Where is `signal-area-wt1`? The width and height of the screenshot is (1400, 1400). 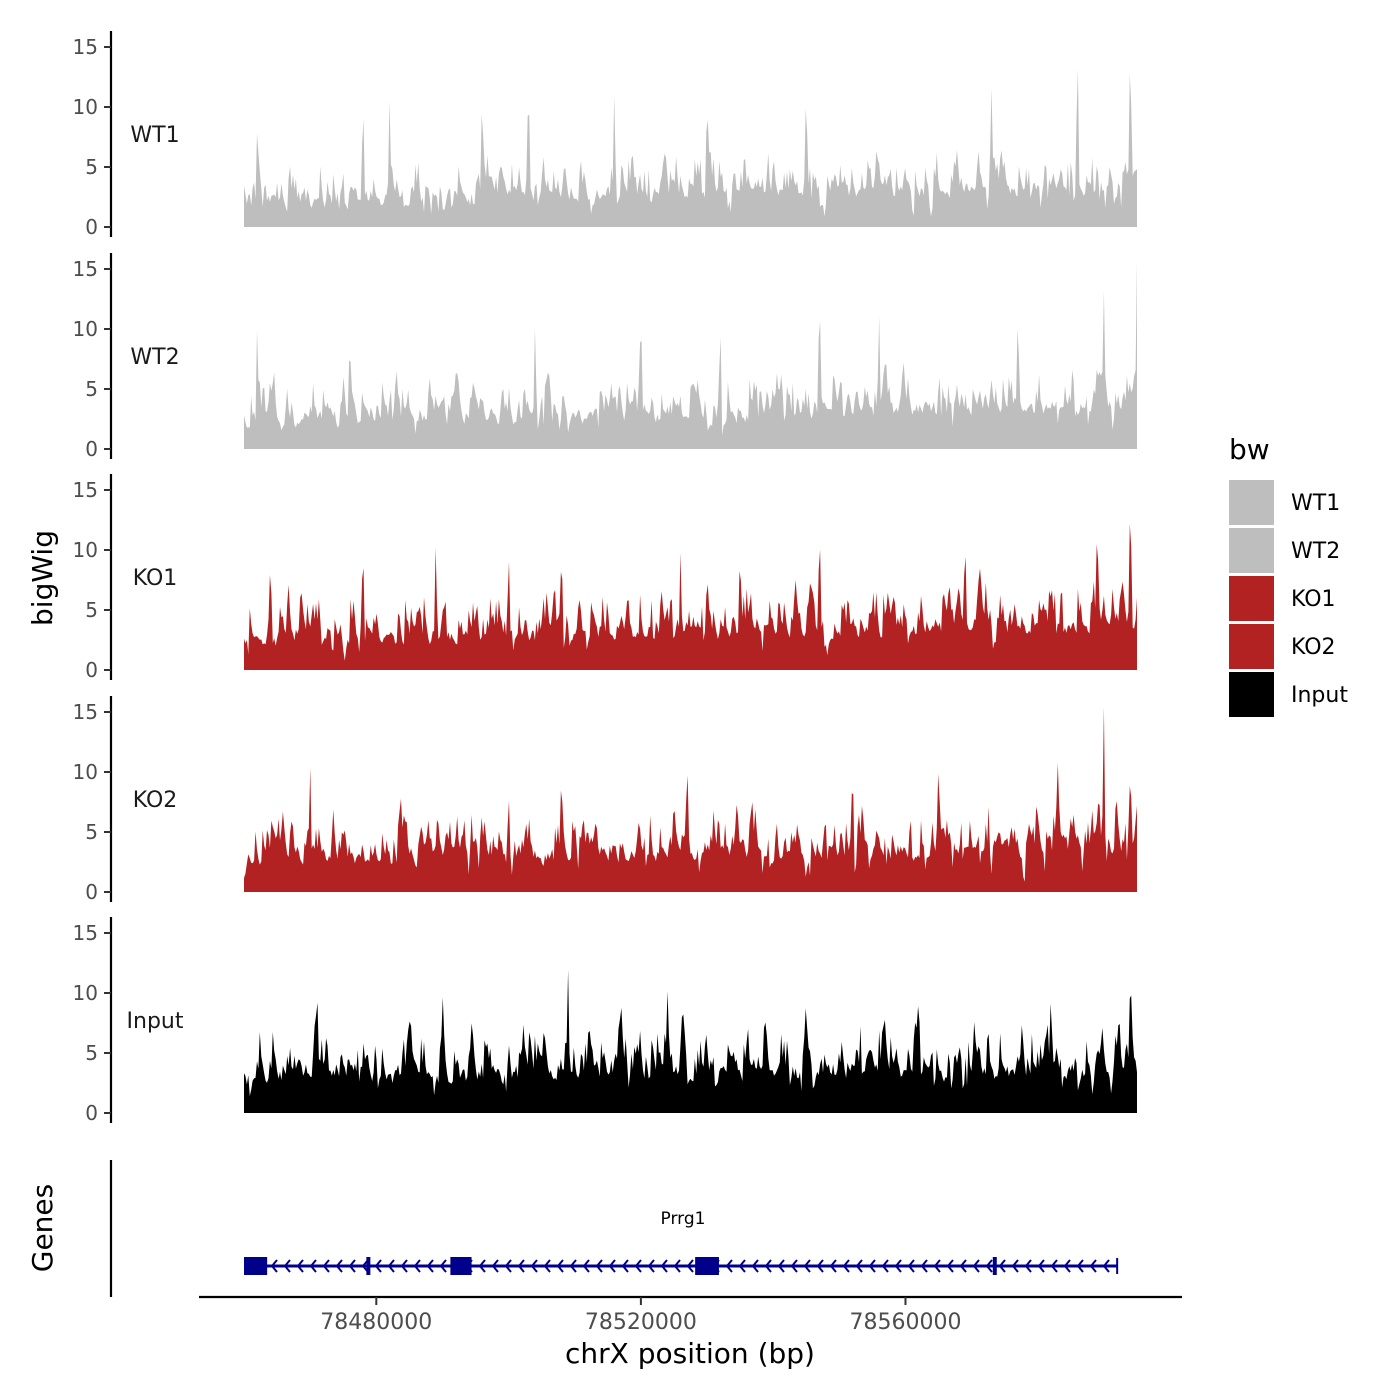
signal-area-wt1 is located at coordinates (690, 147).